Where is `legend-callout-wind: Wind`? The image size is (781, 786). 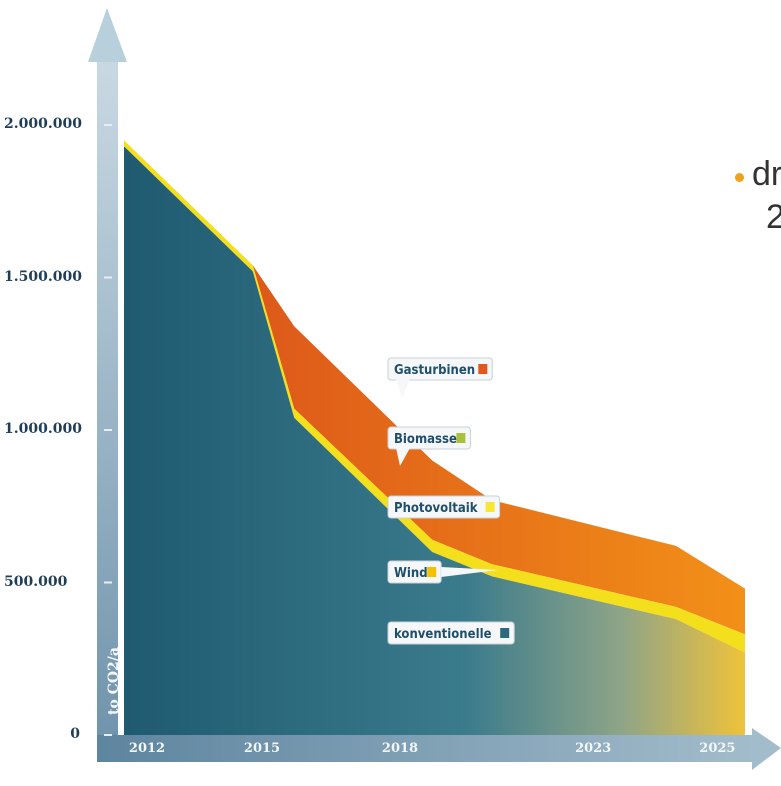 legend-callout-wind: Wind is located at coordinates (442, 572).